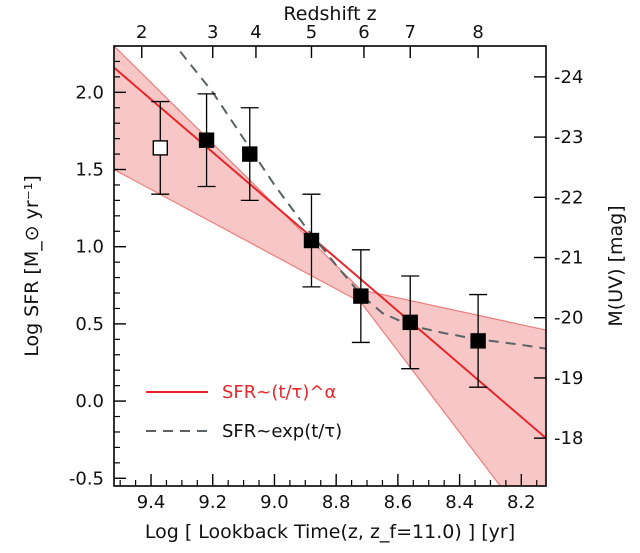 The image size is (640, 553). What do you see at coordinates (32, 266) in the screenshot?
I see `y-axis-title: Log SFR [M_⊙ yr⁻¹]` at bounding box center [32, 266].